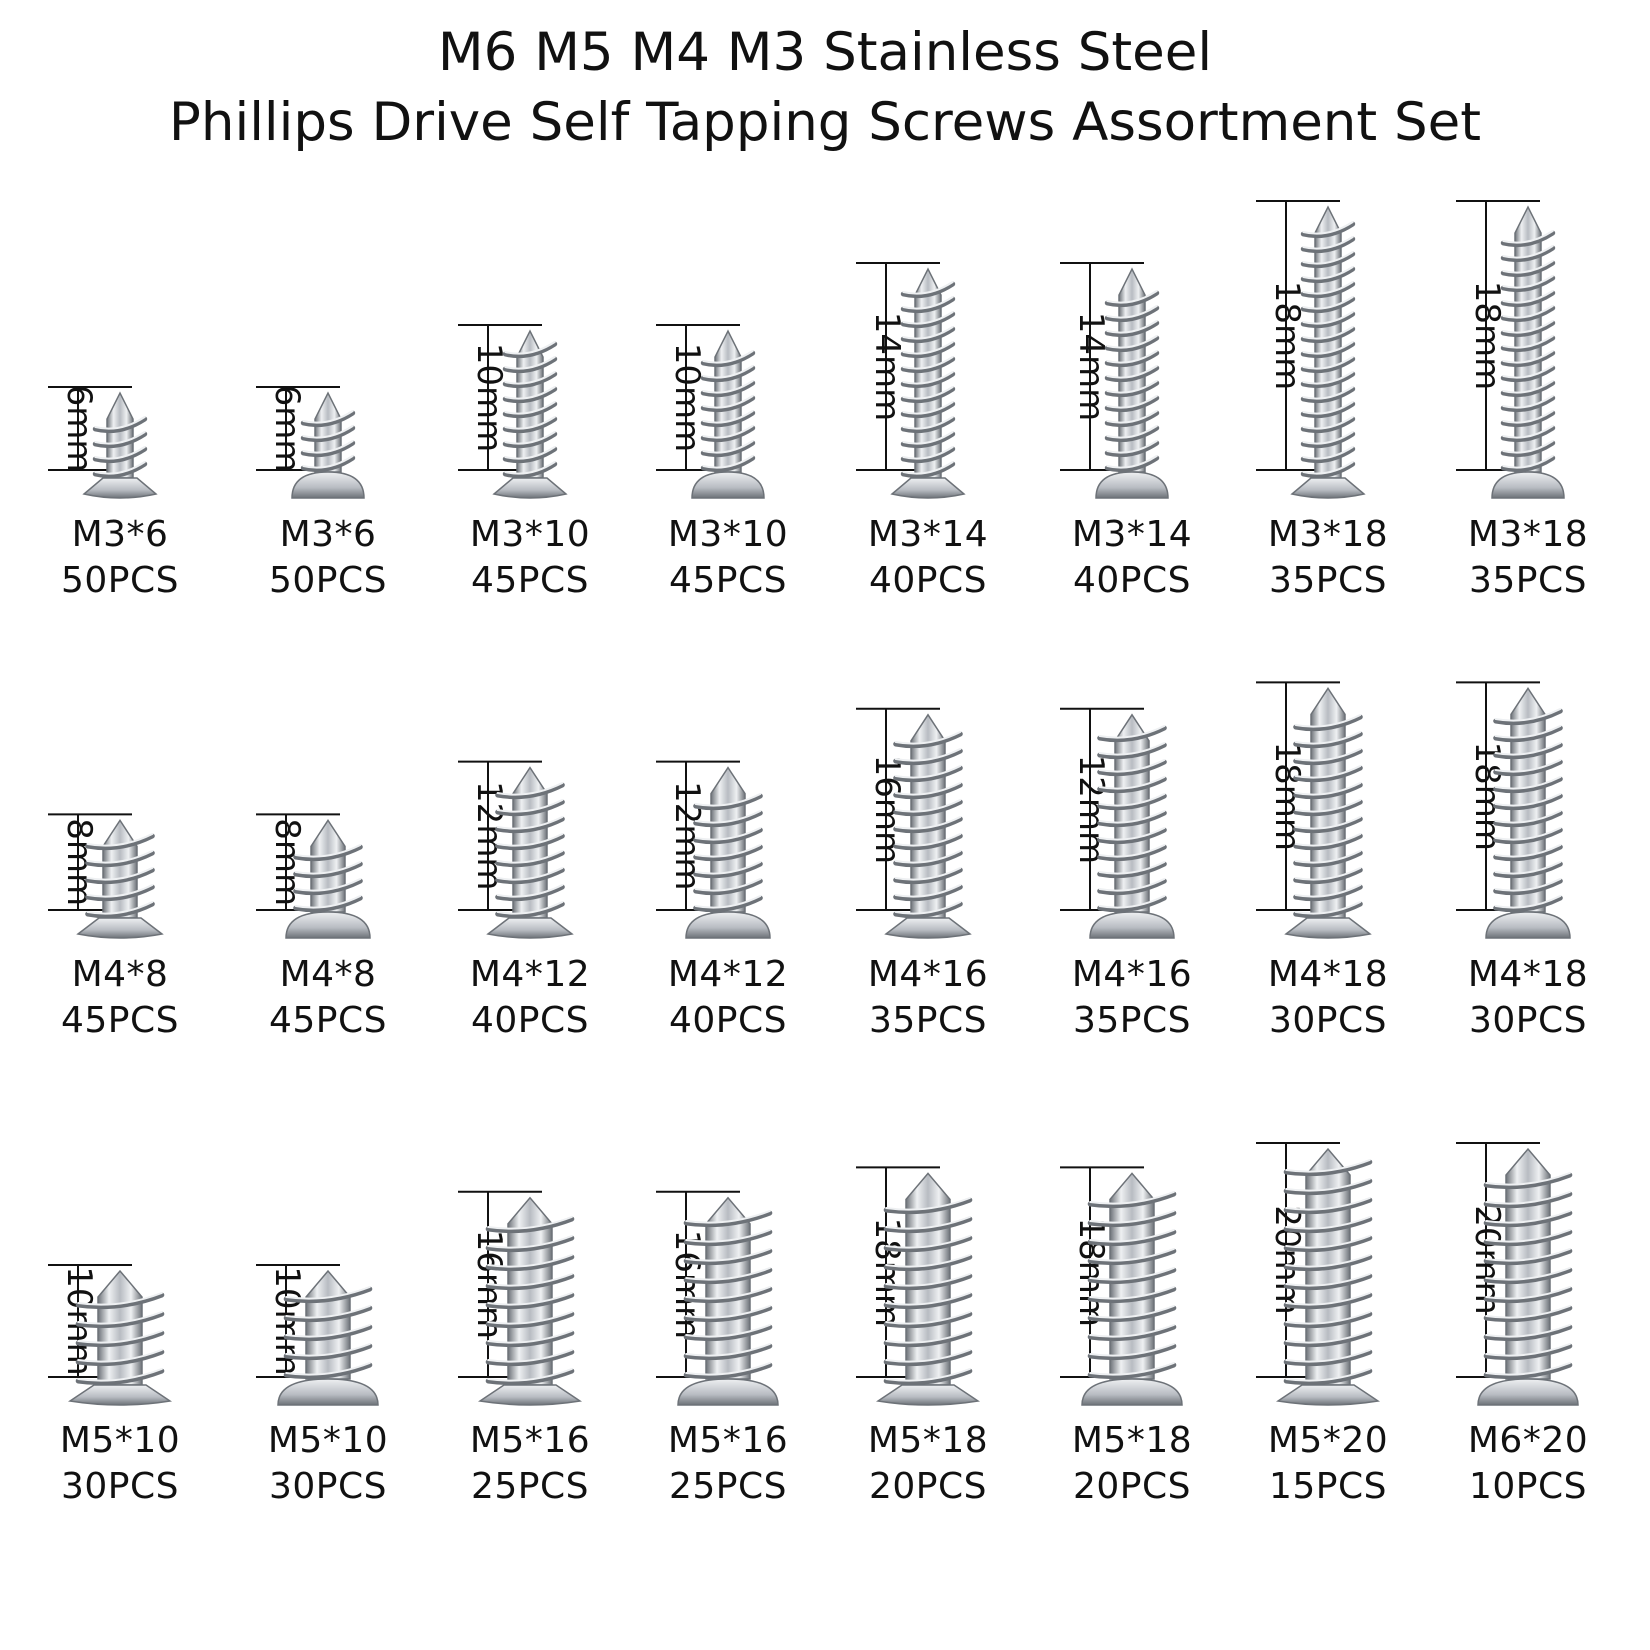 The height and width of the screenshot is (1650, 1650). What do you see at coordinates (1131, 1486) in the screenshot?
I see `screw-quantity: 20PCS` at bounding box center [1131, 1486].